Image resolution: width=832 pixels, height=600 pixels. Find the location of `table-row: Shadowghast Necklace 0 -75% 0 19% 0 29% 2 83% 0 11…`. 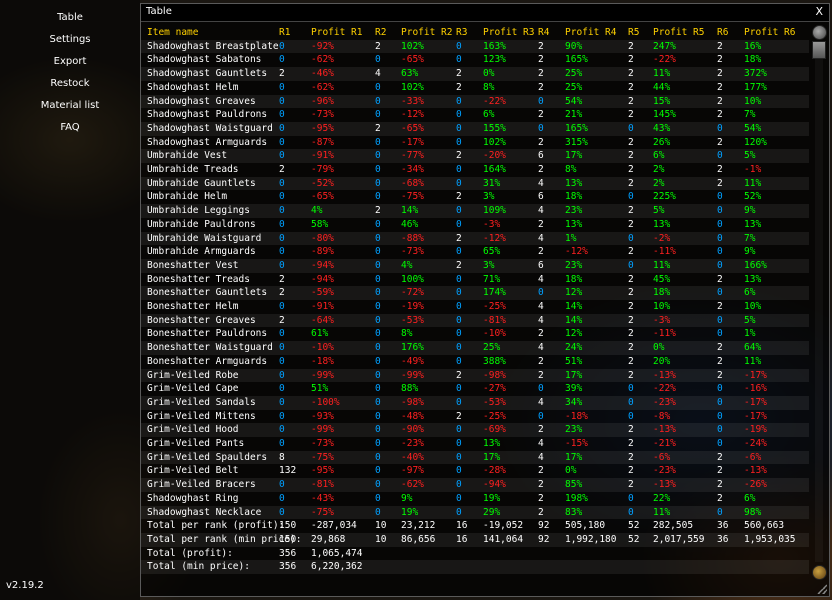

table-row: Shadowghast Necklace 0 -75% 0 19% 0 29% 2 83% 0 11… is located at coordinates (475, 512).